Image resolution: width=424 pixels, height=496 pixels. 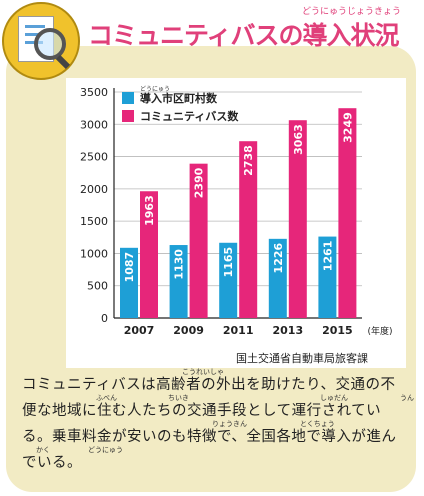 I want to click on bar-value-label: 3249, so click(x=347, y=127).